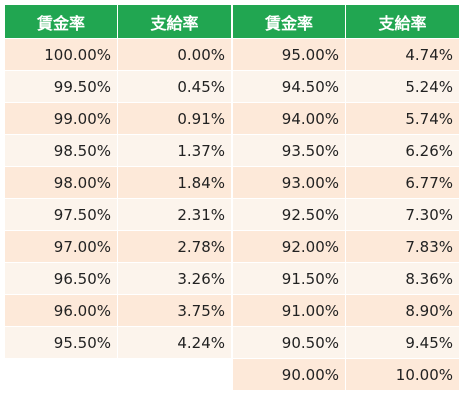 This screenshot has width=463, height=405. Describe the element at coordinates (402, 150) in the screenshot. I see `payment-rate-cell: 6.26%` at that location.